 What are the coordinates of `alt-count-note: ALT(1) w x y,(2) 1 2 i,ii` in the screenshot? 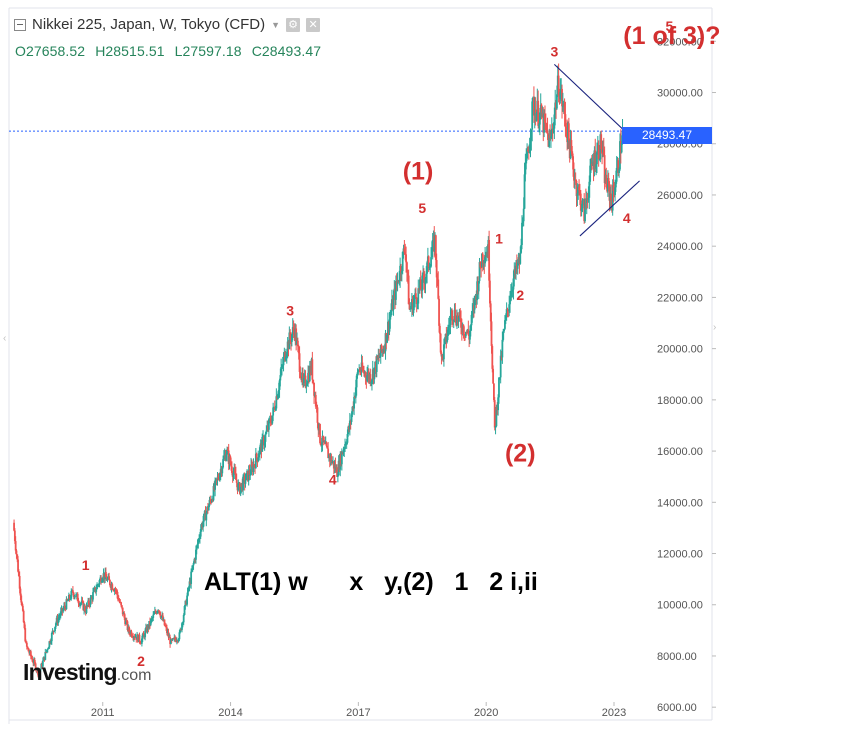 It's located at (371, 582).